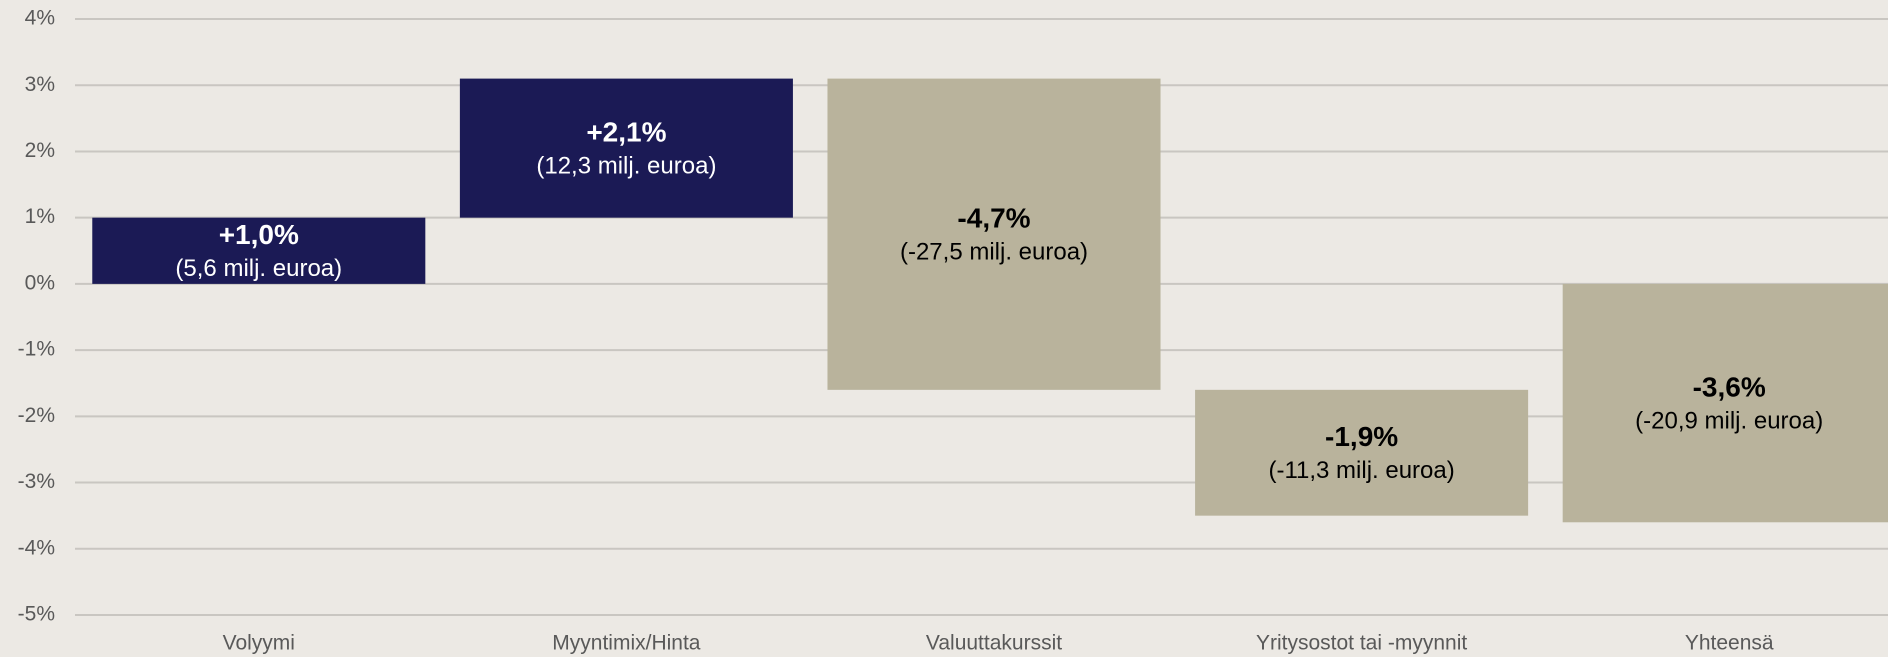 Image resolution: width=1888 pixels, height=657 pixels. What do you see at coordinates (36, 614) in the screenshot?
I see `y-tick-label: -5%` at bounding box center [36, 614].